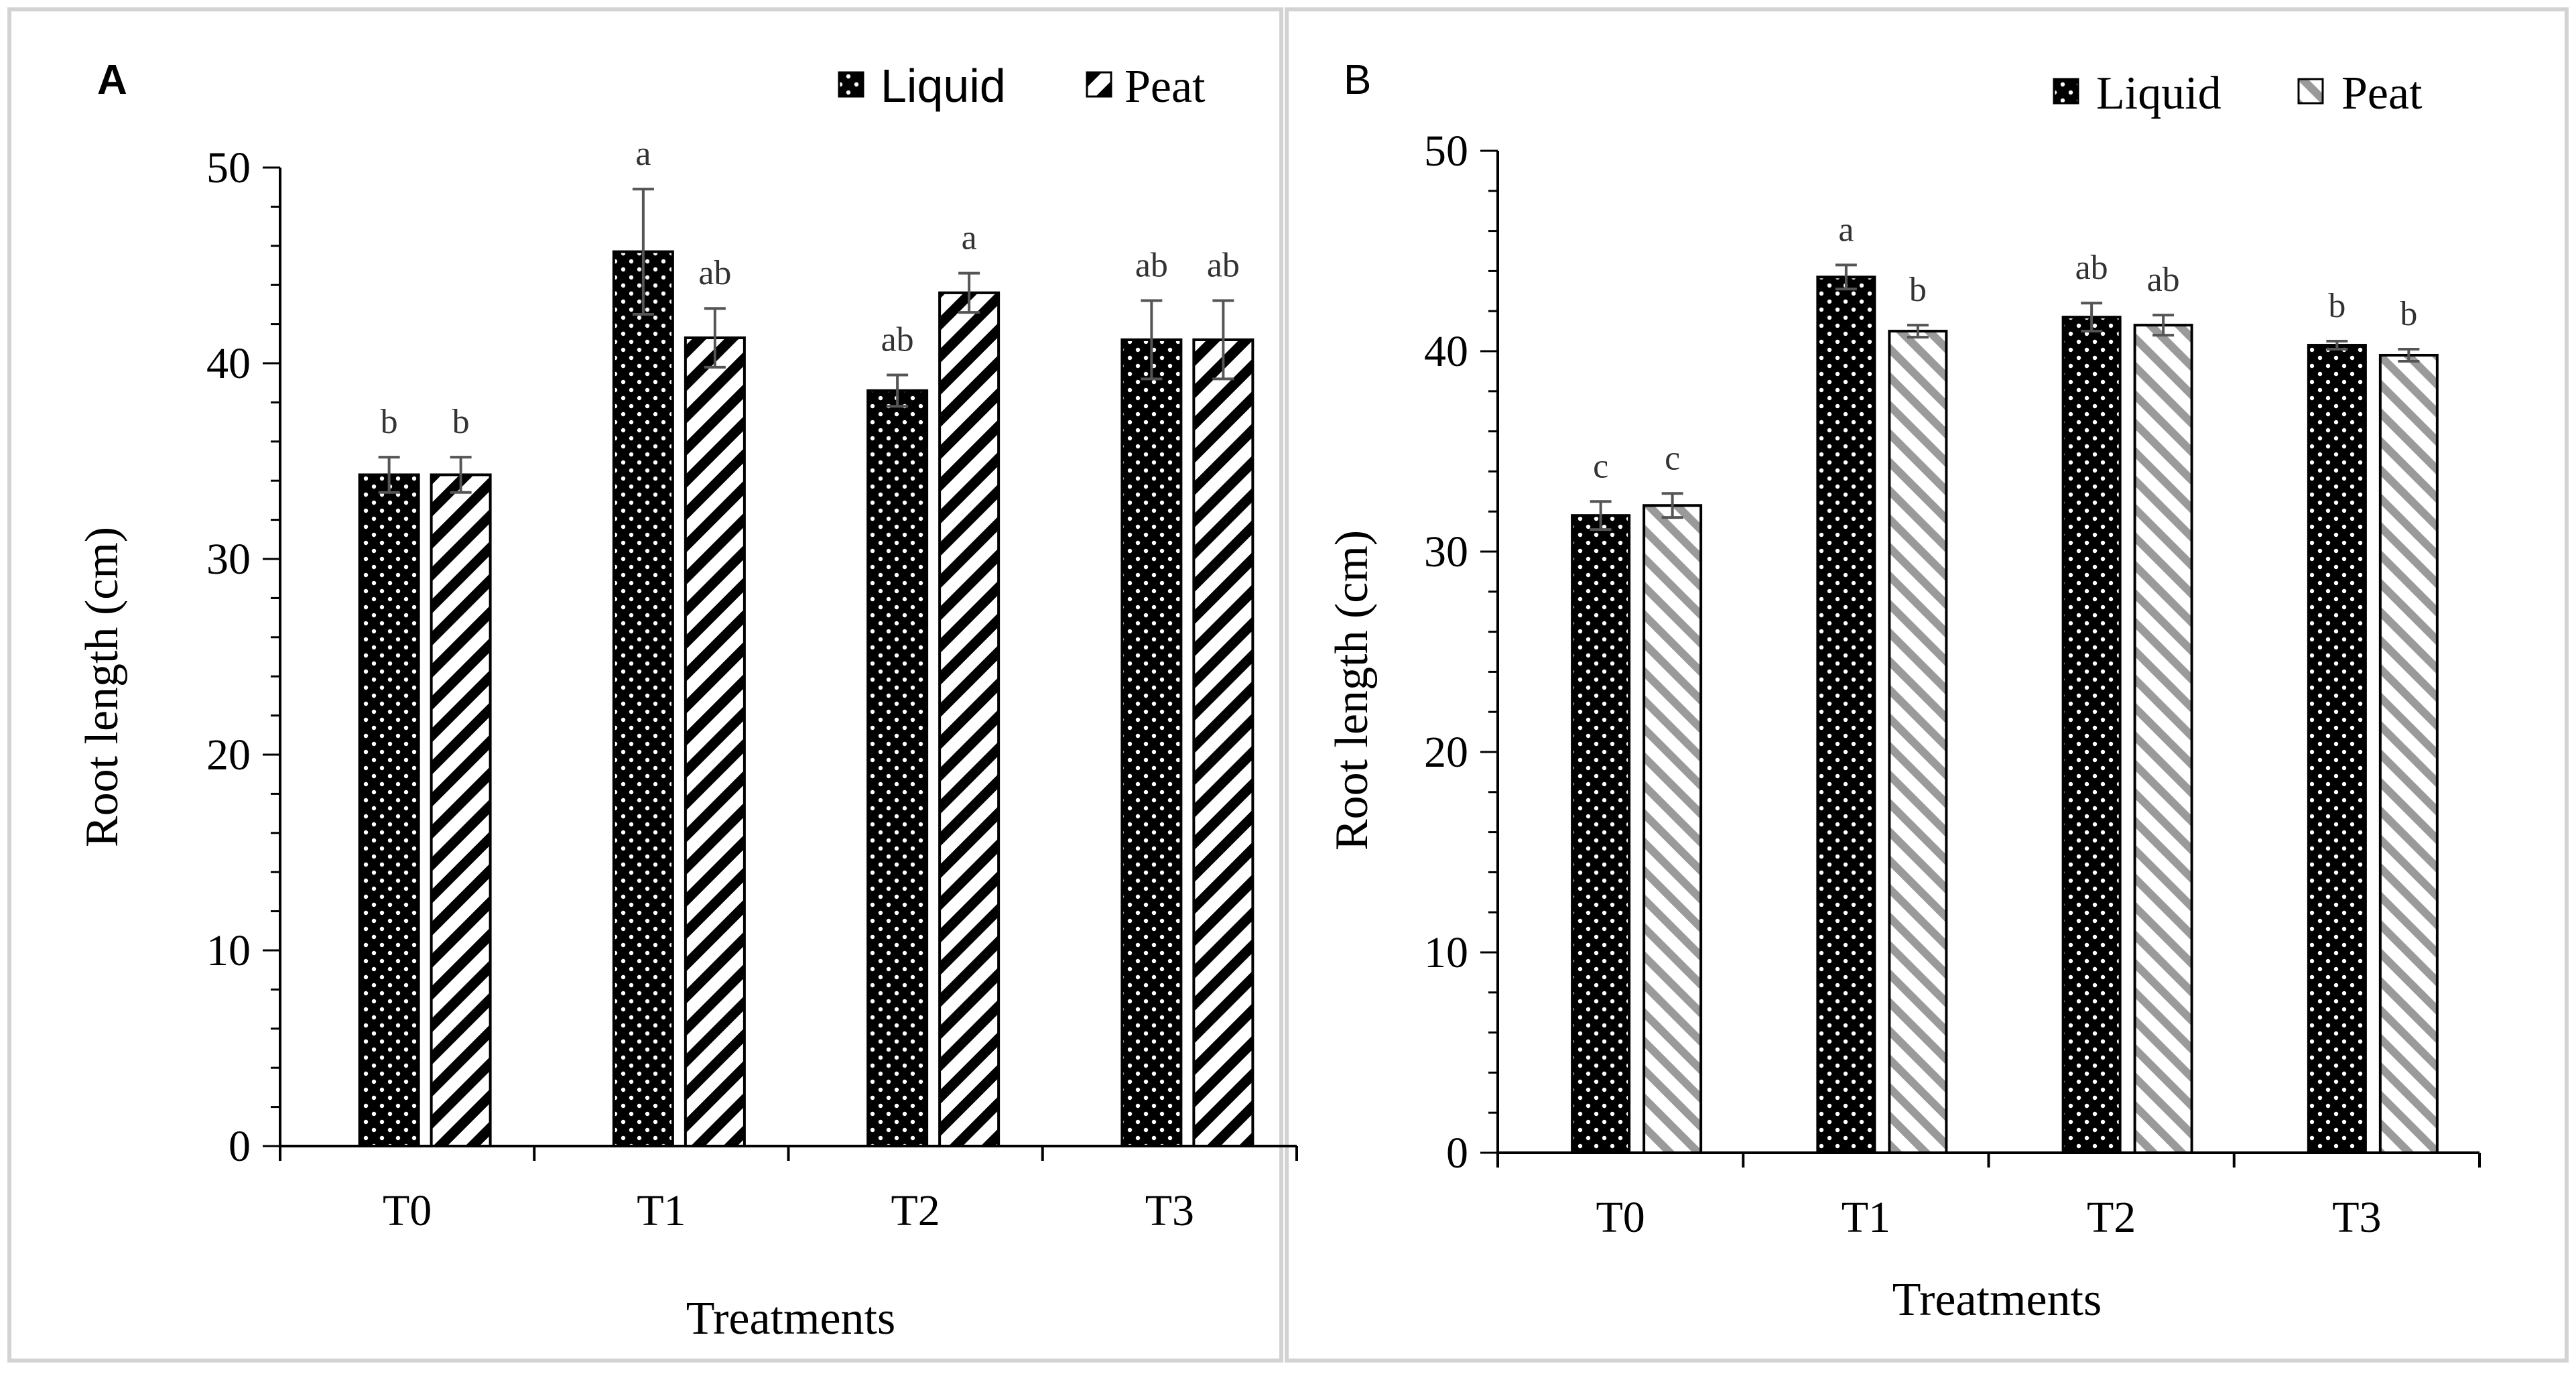 Image resolution: width=2576 pixels, height=1386 pixels. Describe the element at coordinates (1357, 80) in the screenshot. I see `panel-b-letter: B` at that location.